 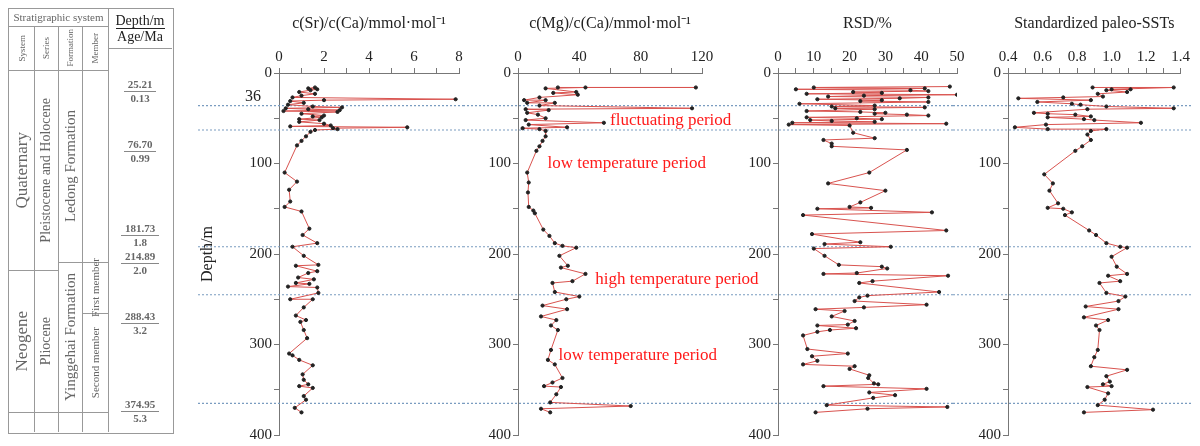 What do you see at coordinates (140, 158) in the screenshot?
I see `text: 0.99` at bounding box center [140, 158].